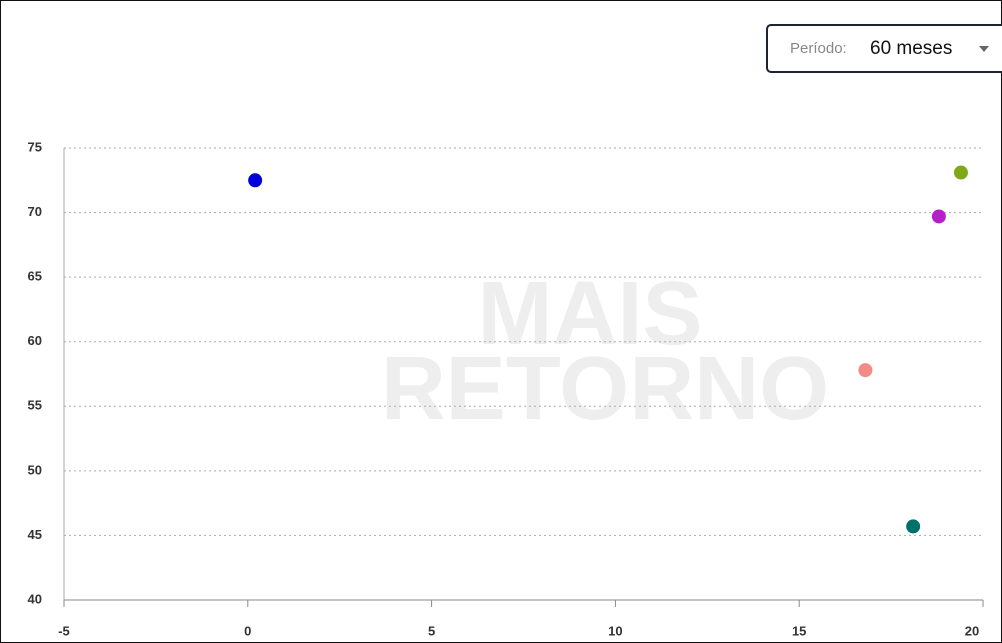 The height and width of the screenshot is (643, 1002). Describe the element at coordinates (818, 48) in the screenshot. I see `dropdown-label: Período:` at that location.